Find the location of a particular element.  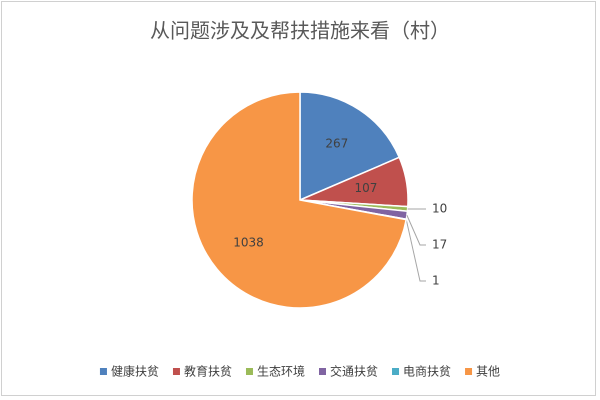

data-label: 1038 is located at coordinates (248, 242).